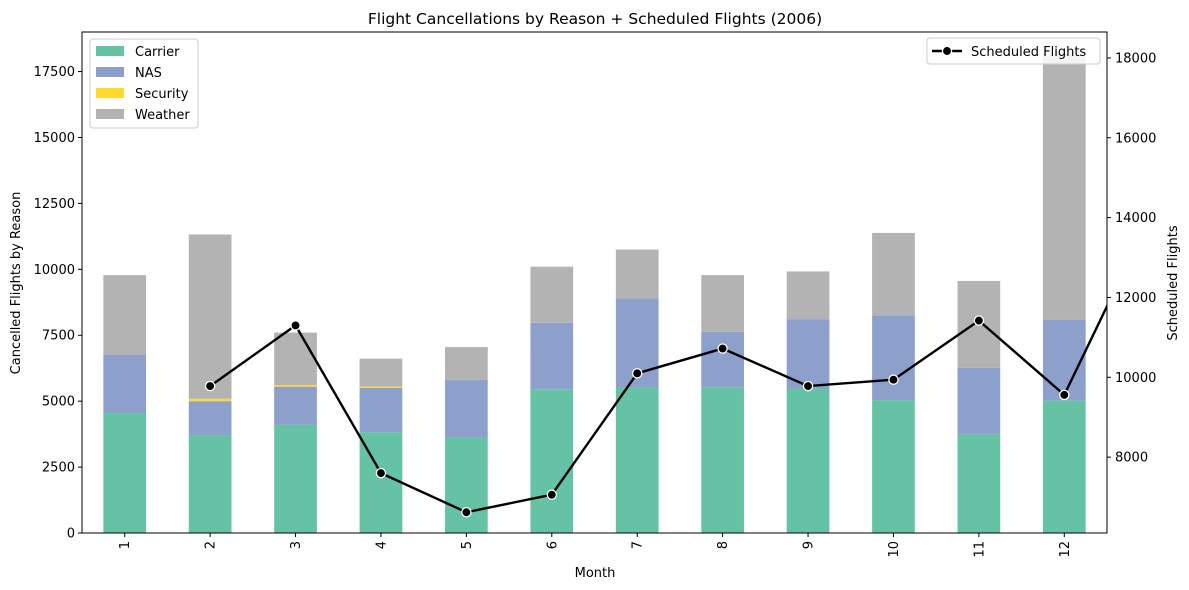 This screenshot has width=1189, height=590. What do you see at coordinates (1135, 138) in the screenshot?
I see `y2-tick-label-16000: 16000` at bounding box center [1135, 138].